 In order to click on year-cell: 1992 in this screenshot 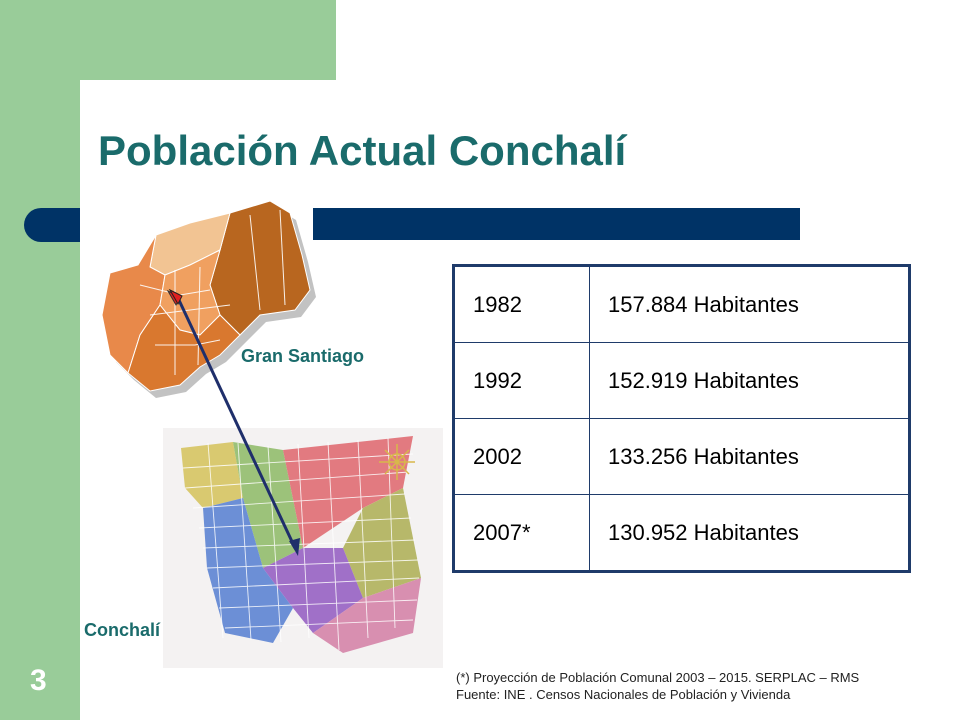, I will do `click(521, 380)`.